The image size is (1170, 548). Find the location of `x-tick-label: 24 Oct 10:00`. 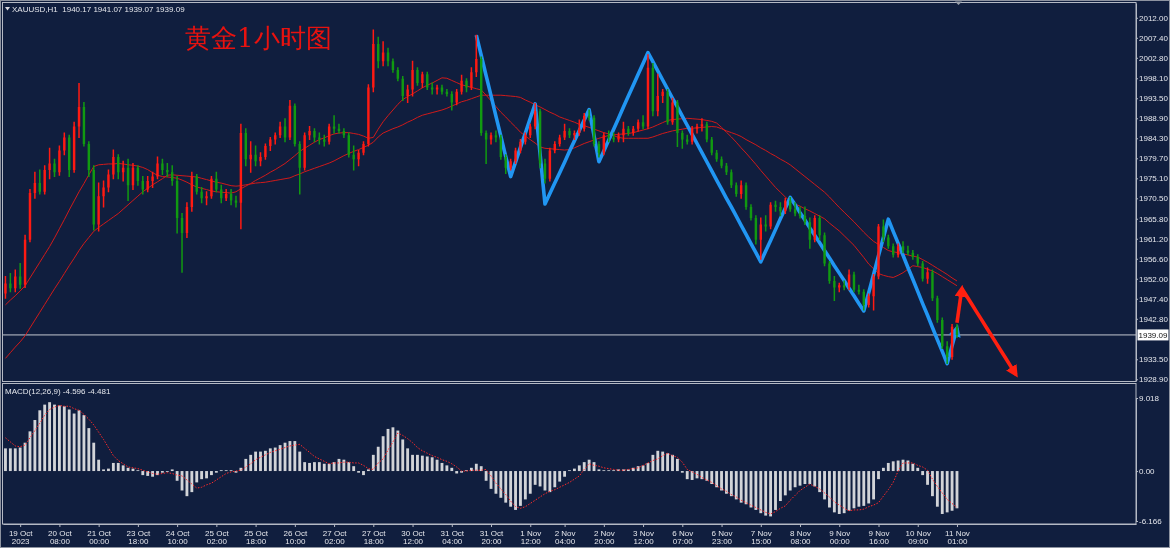

x-tick-label: 24 Oct 10:00 is located at coordinates (178, 538).